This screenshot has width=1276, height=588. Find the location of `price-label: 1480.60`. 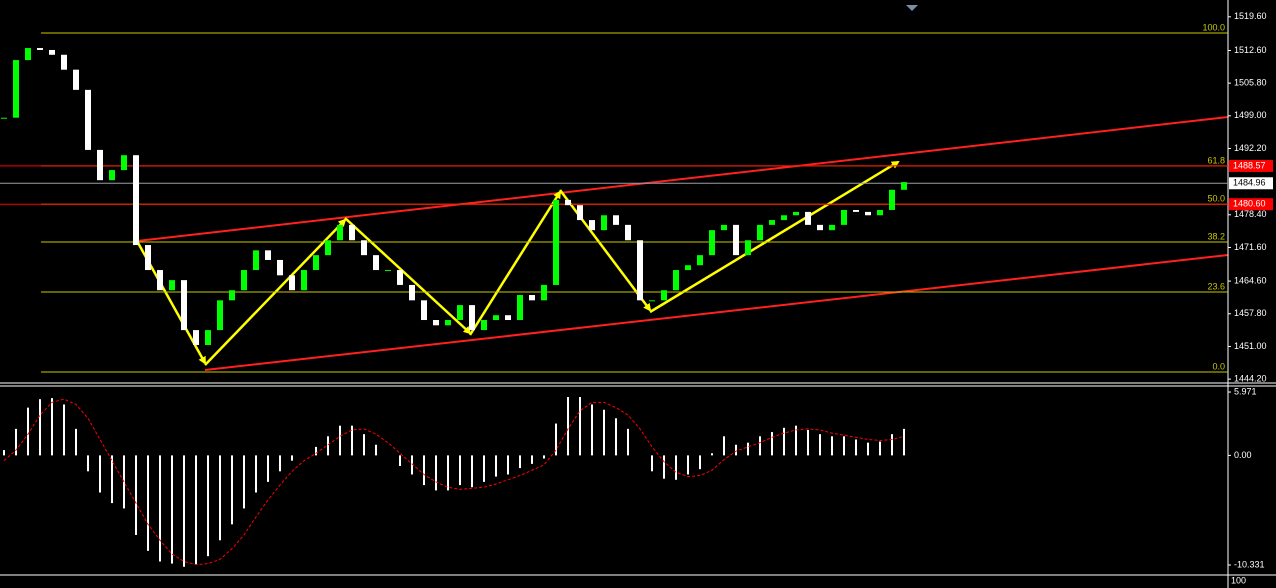

price-label: 1480.60 is located at coordinates (1249, 204).